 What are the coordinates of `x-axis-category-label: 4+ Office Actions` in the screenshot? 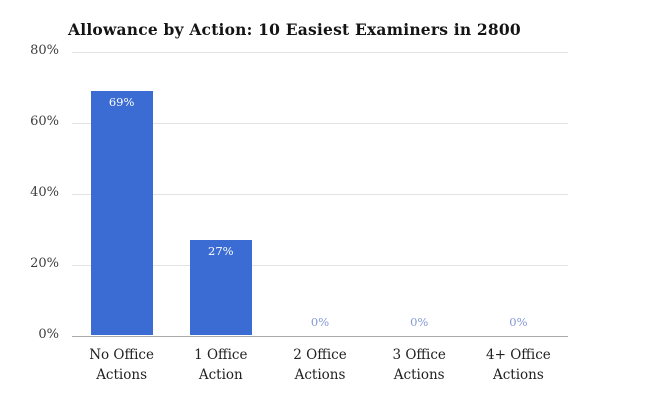 It's located at (518, 364).